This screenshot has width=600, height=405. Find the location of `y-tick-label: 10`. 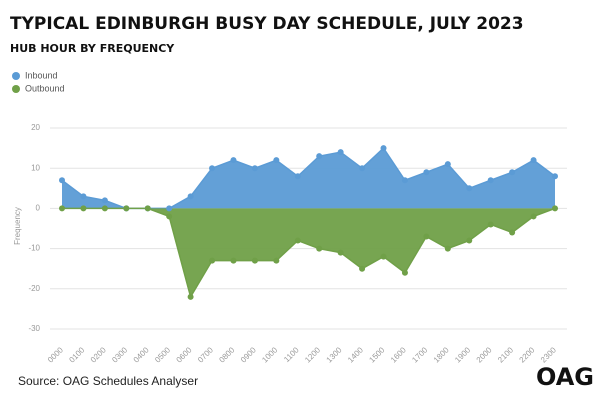

y-tick-label: 10 is located at coordinates (35, 167).